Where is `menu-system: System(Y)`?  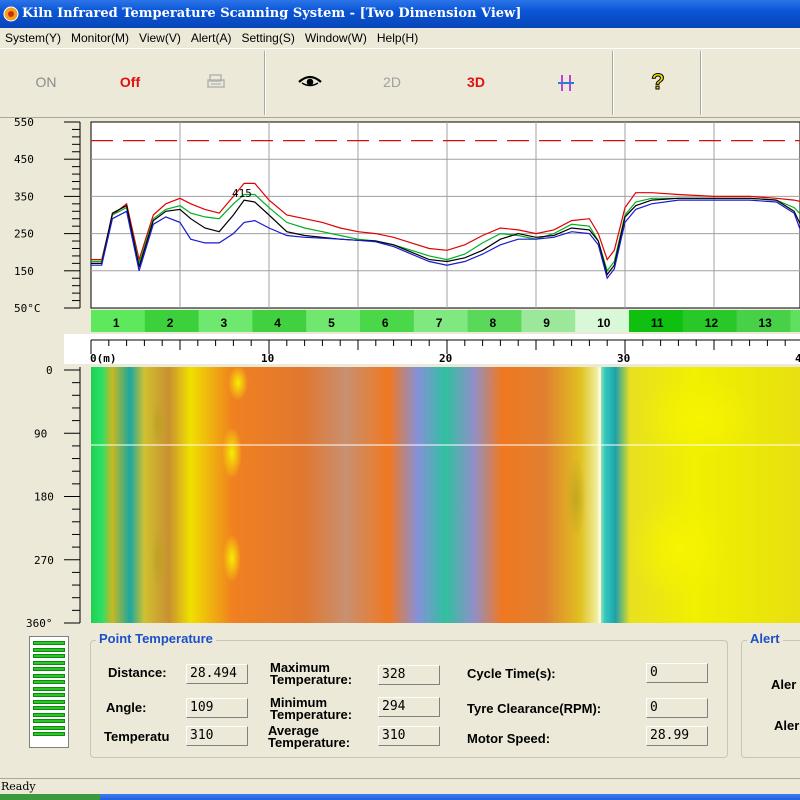
menu-system: System(Y) is located at coordinates (33, 38).